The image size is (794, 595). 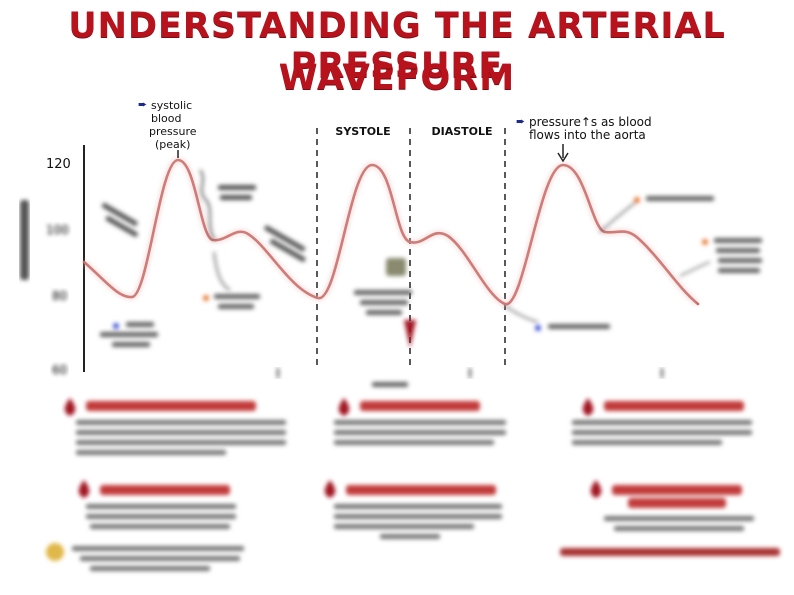 I want to click on annotation-line: (peak), so click(x=172, y=144).